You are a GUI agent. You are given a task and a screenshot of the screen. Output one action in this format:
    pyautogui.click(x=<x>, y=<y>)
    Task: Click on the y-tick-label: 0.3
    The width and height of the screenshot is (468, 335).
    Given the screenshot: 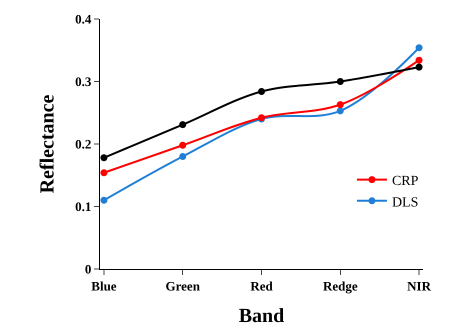 What is the action you would take?
    pyautogui.click(x=83, y=82)
    